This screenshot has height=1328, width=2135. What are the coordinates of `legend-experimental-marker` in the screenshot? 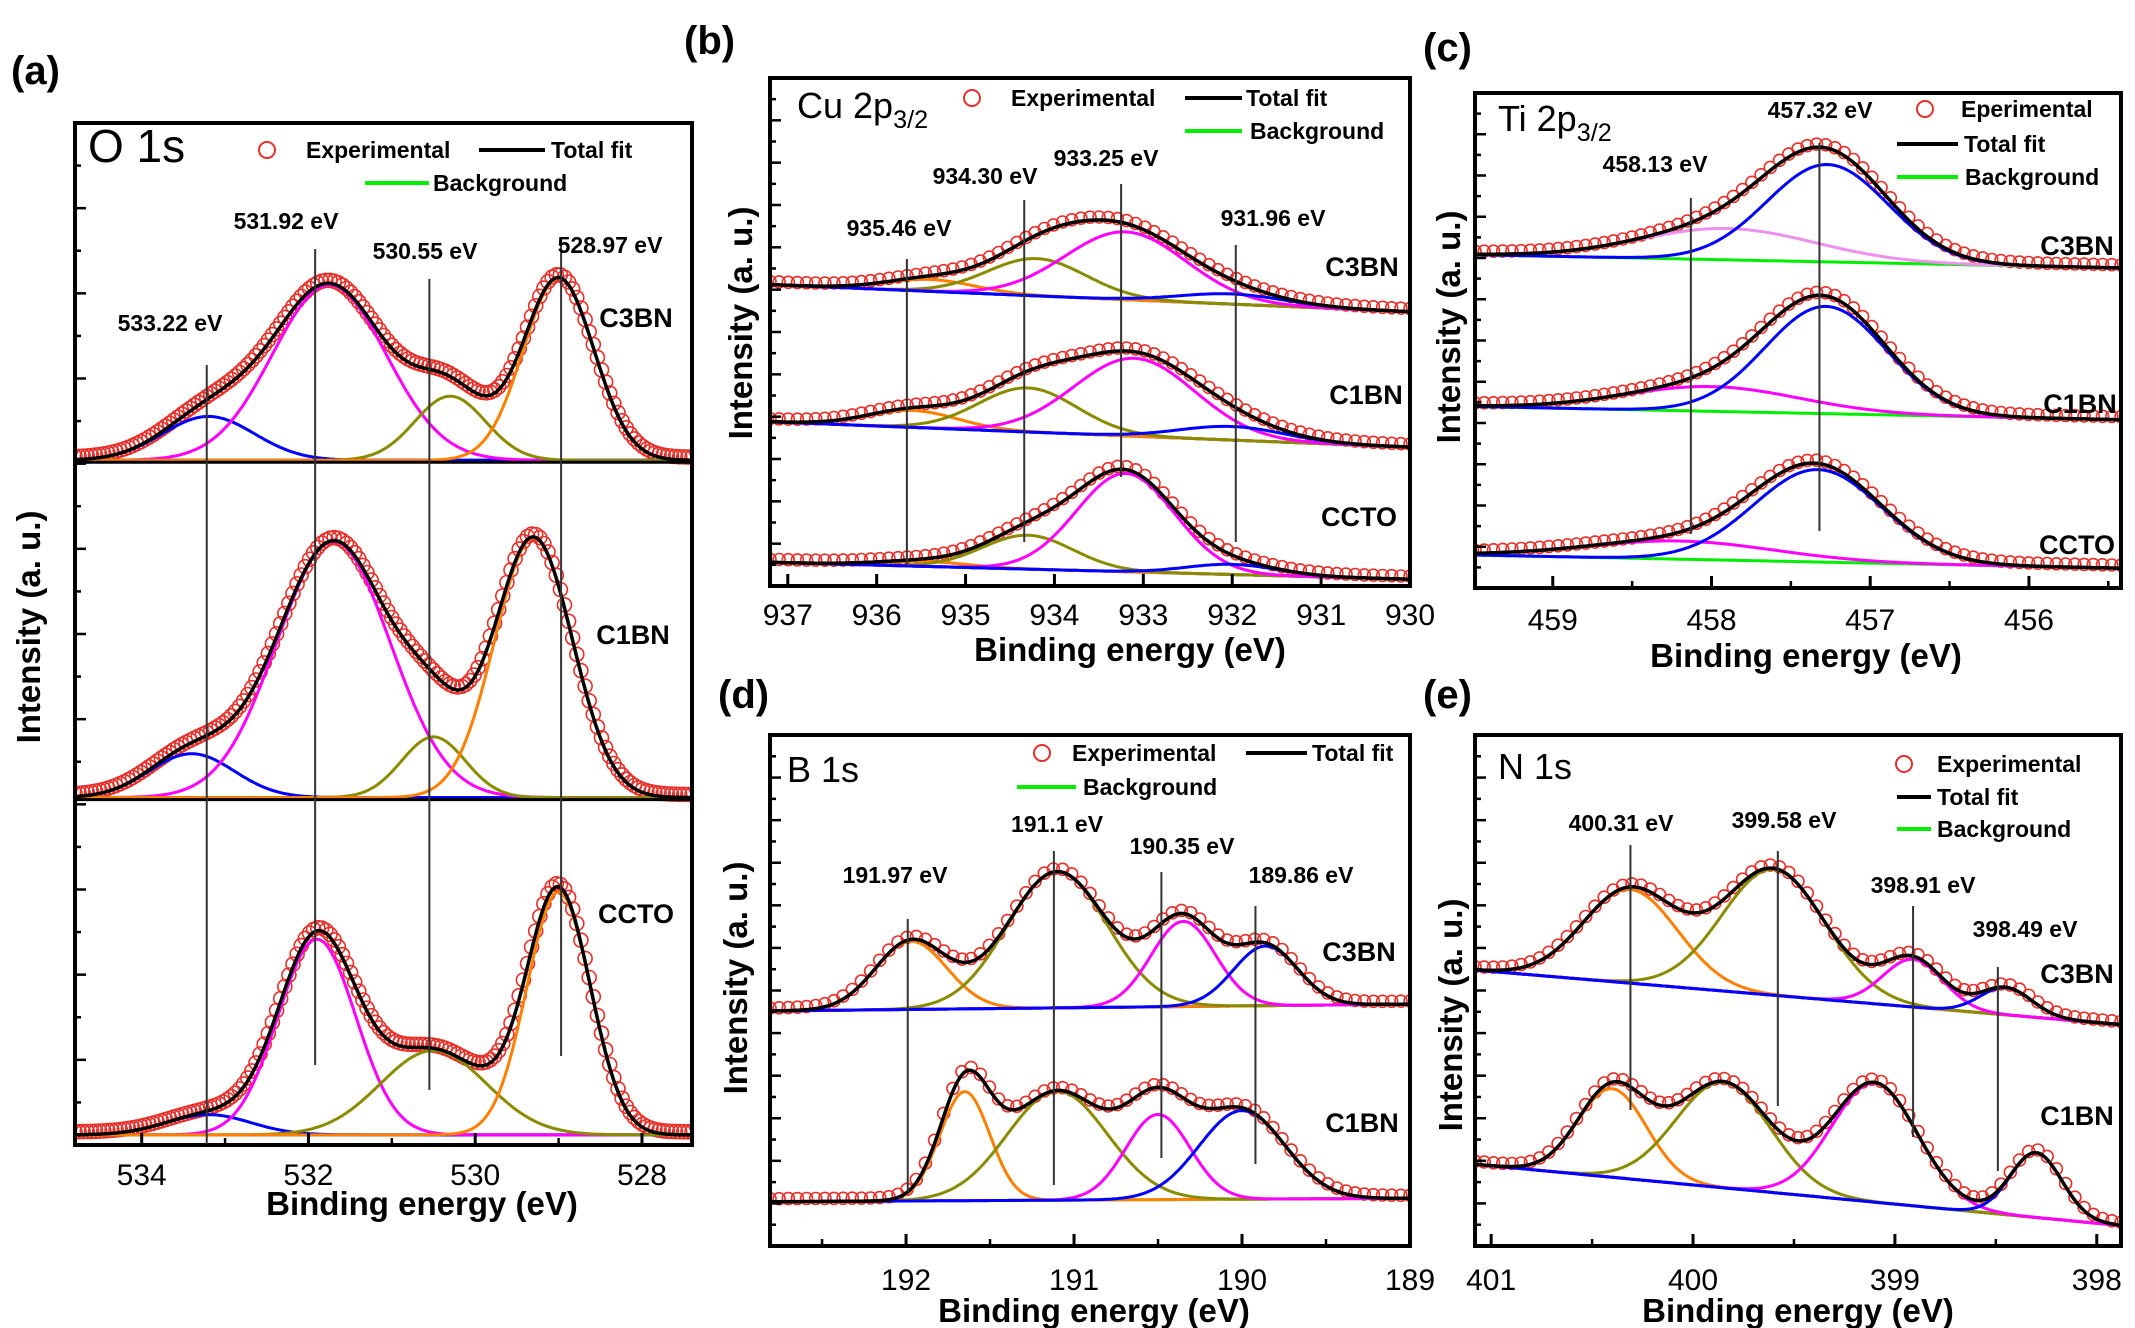 It's located at (972, 98).